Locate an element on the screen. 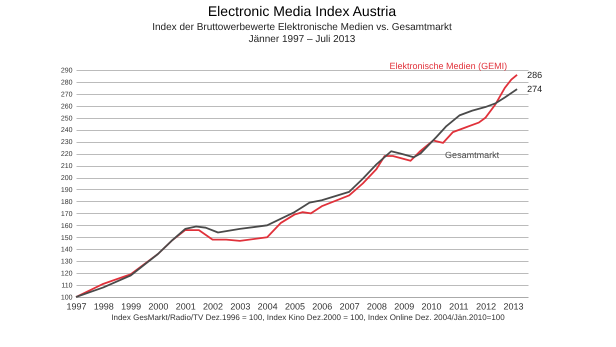 This screenshot has height=347, width=616. x-tick-label: 2003 is located at coordinates (240, 307).